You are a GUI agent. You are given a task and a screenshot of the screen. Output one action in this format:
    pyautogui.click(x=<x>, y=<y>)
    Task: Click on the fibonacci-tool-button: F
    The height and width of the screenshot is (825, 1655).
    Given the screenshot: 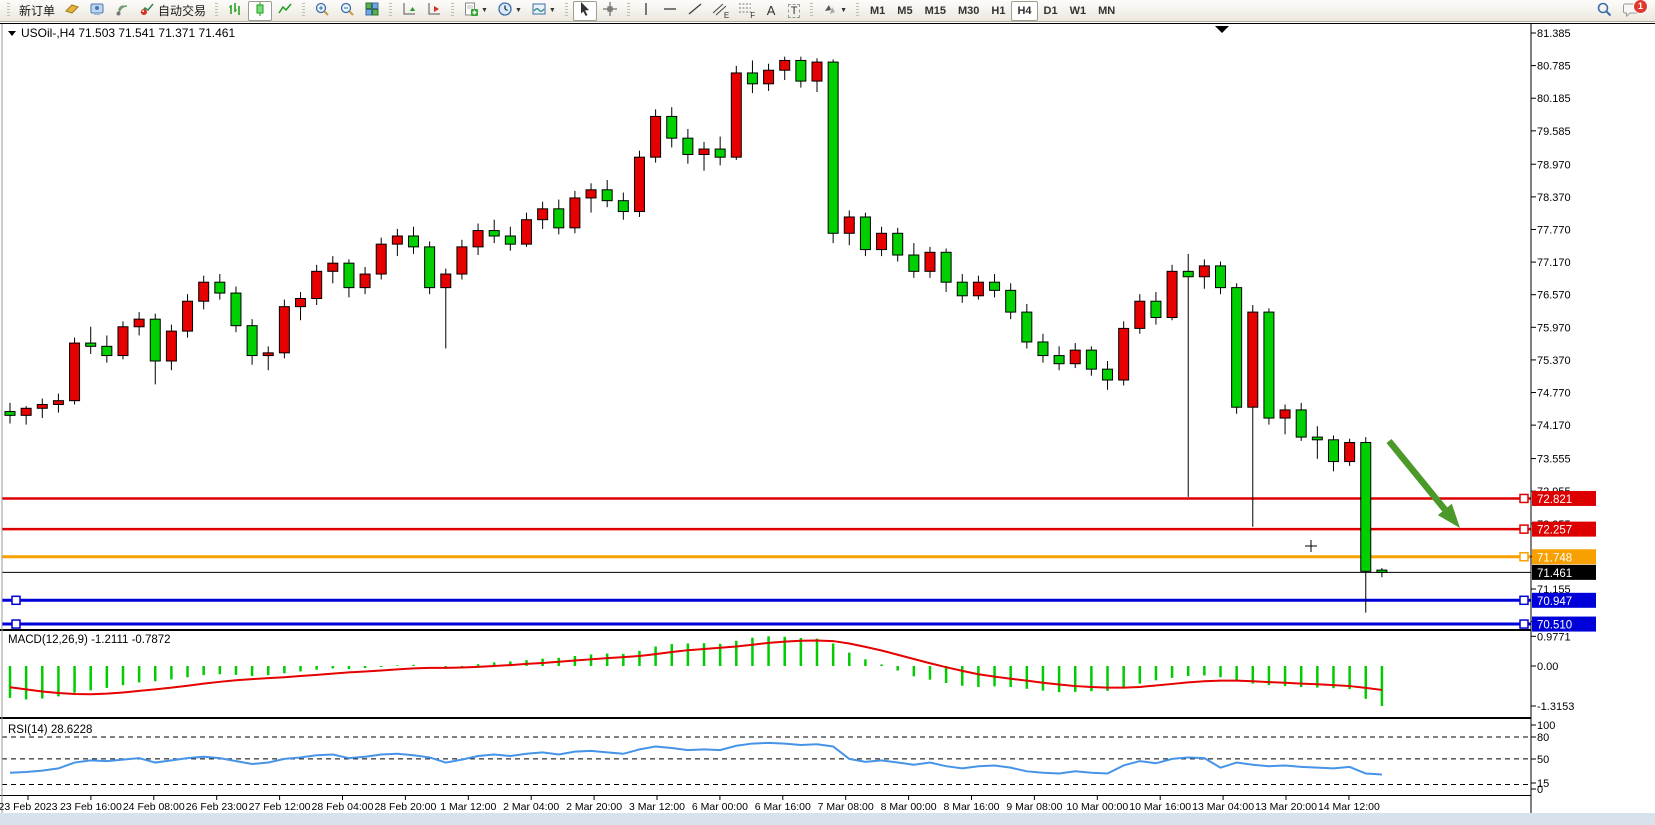 What is the action you would take?
    pyautogui.click(x=746, y=11)
    